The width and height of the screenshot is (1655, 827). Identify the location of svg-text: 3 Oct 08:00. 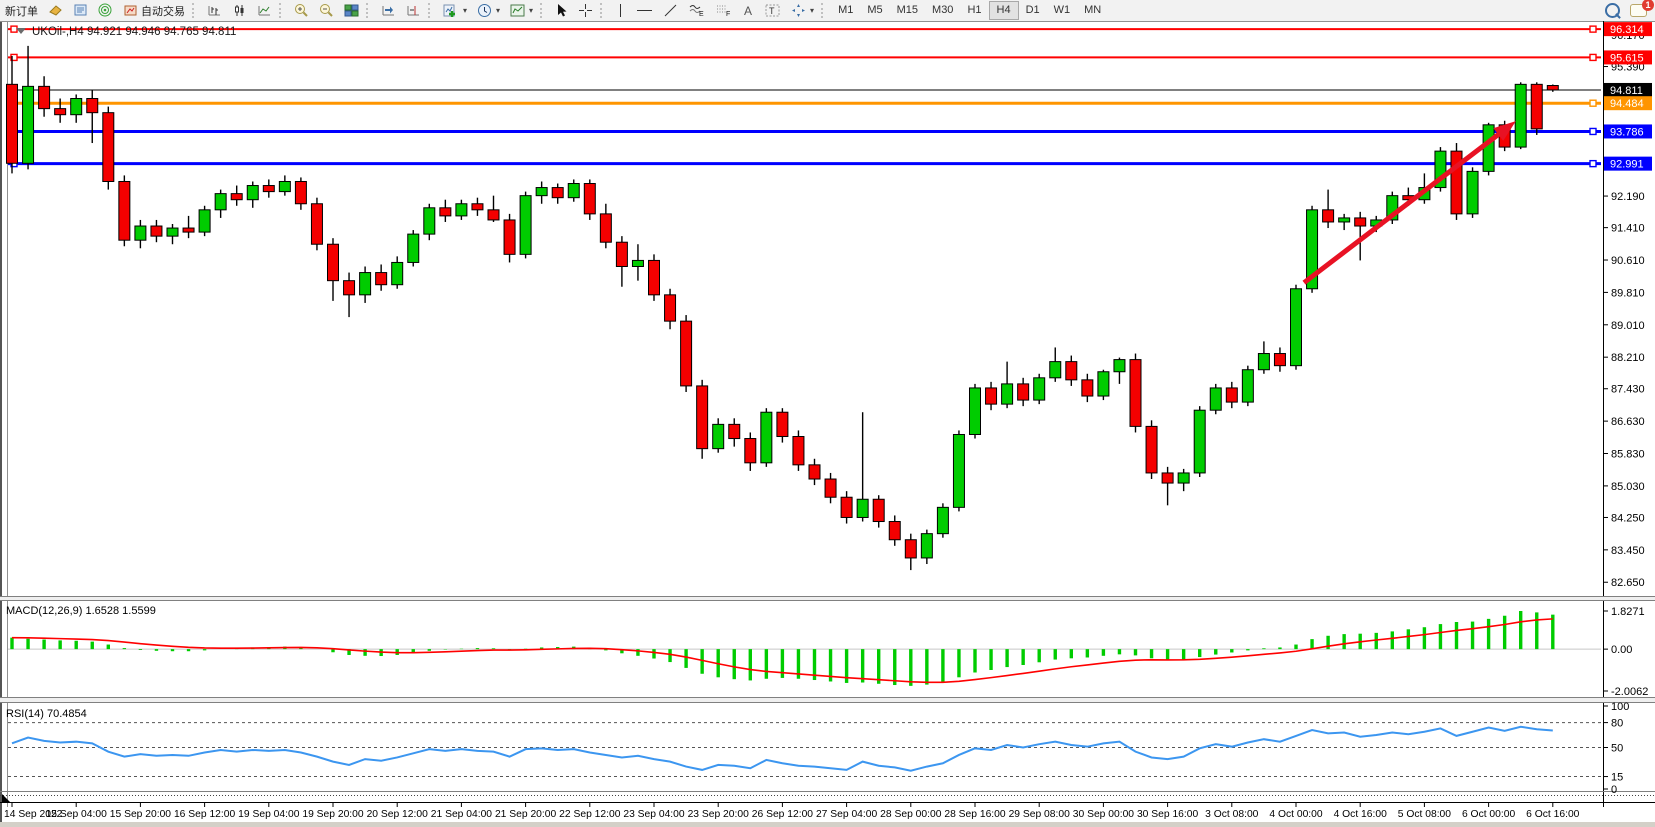
(1232, 814).